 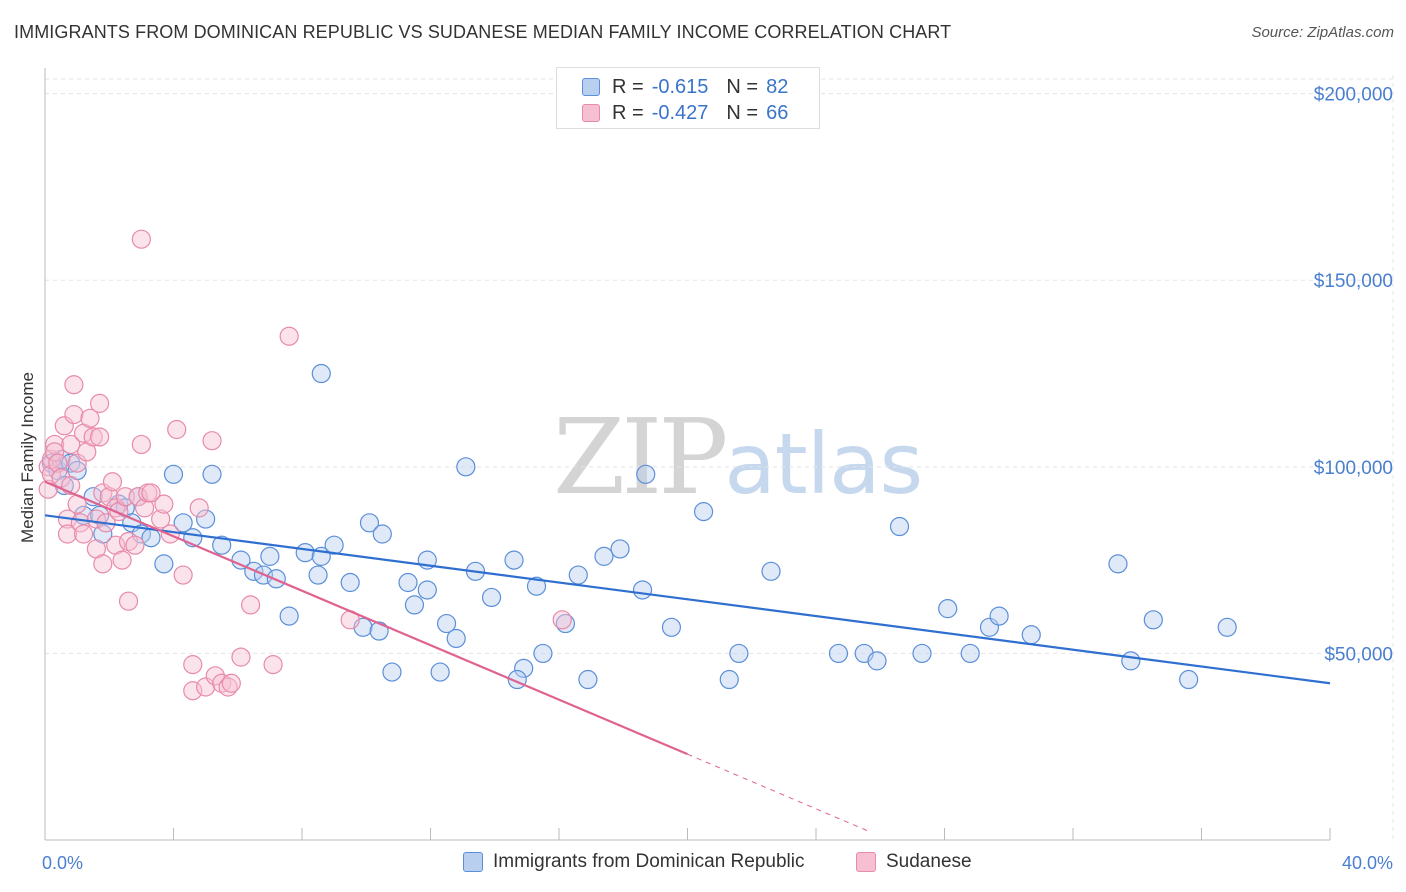 I want to click on y-tick-label: $100,000, so click(x=1353, y=468).